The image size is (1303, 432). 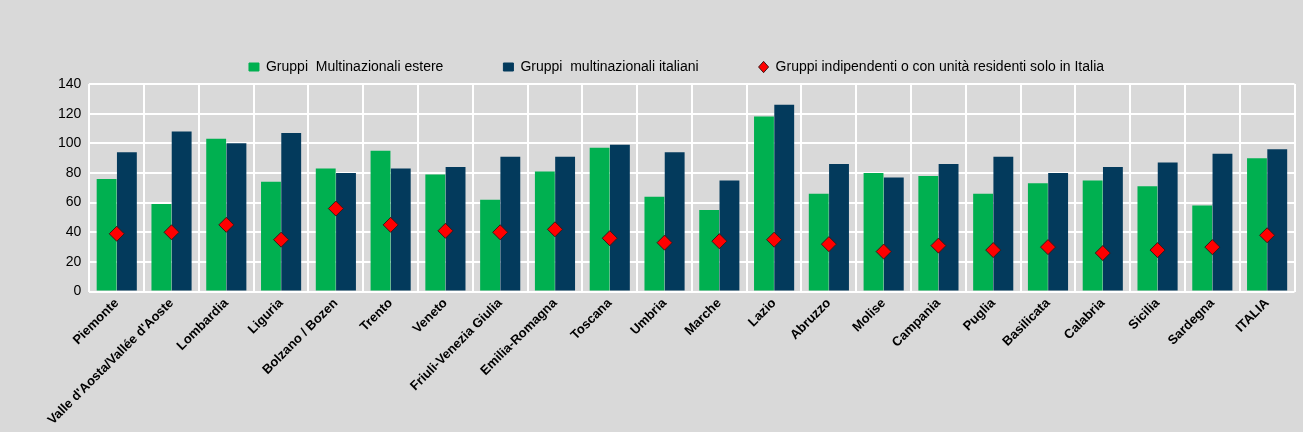 I want to click on y-tick-label: 40, so click(x=73, y=231).